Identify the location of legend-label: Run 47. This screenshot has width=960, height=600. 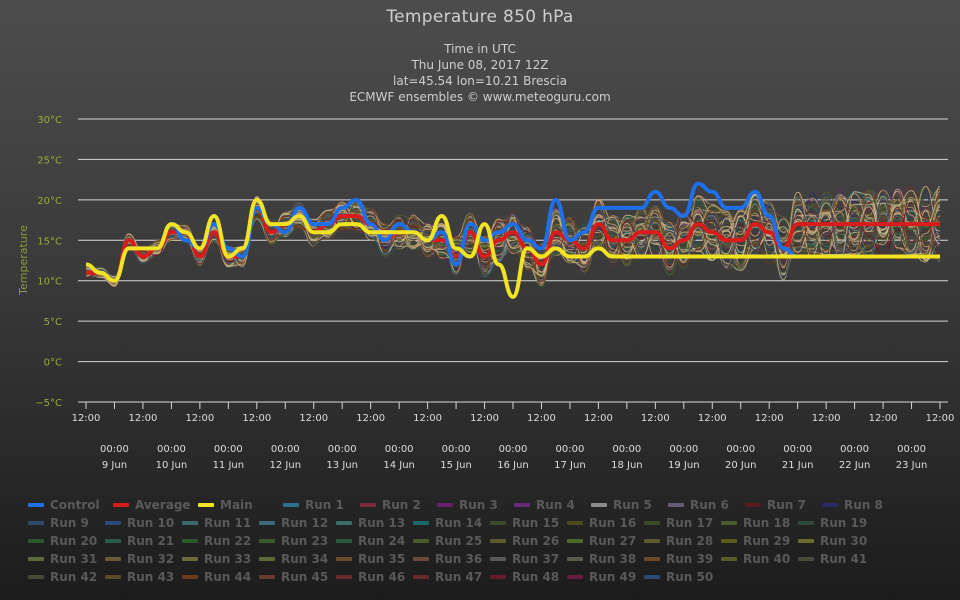
(459, 577).